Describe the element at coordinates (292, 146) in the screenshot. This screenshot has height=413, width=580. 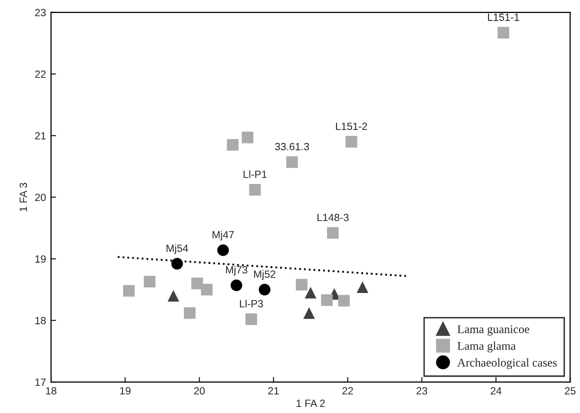
I see `annotation: 33.61.3` at that location.